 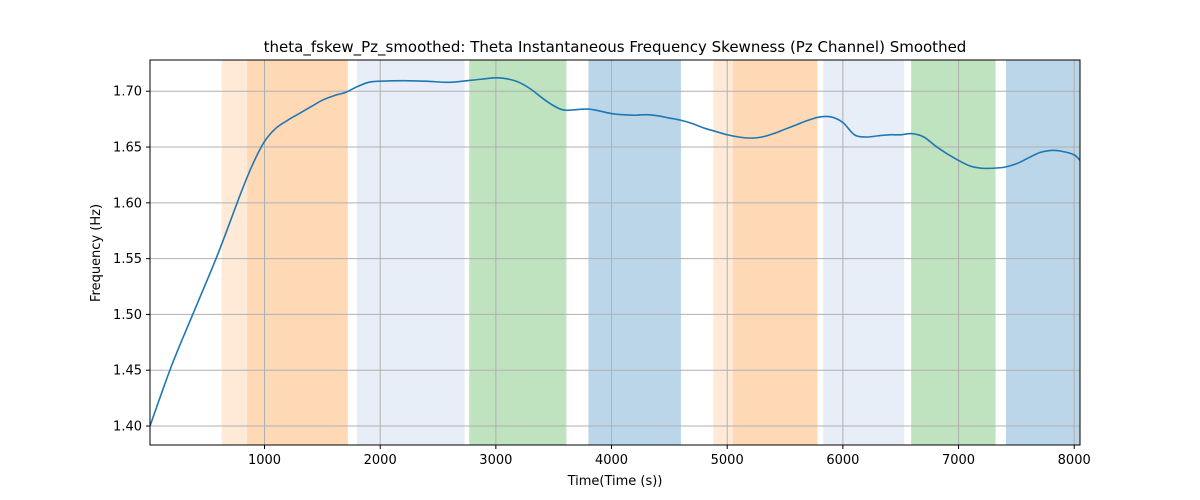 What do you see at coordinates (127, 427) in the screenshot?
I see `y-tick-label: 1.40` at bounding box center [127, 427].